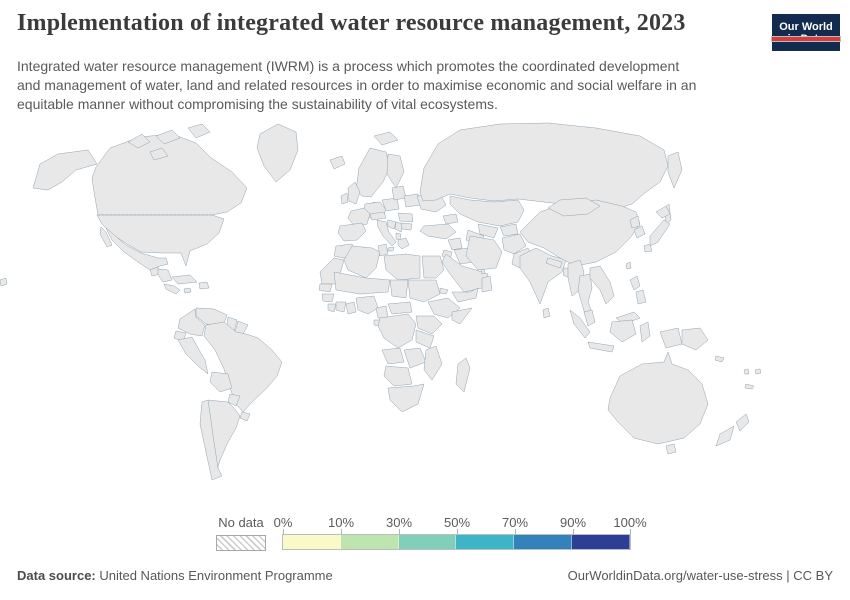 The width and height of the screenshot is (850, 600). I want to click on region-svalbard, so click(386, 138).